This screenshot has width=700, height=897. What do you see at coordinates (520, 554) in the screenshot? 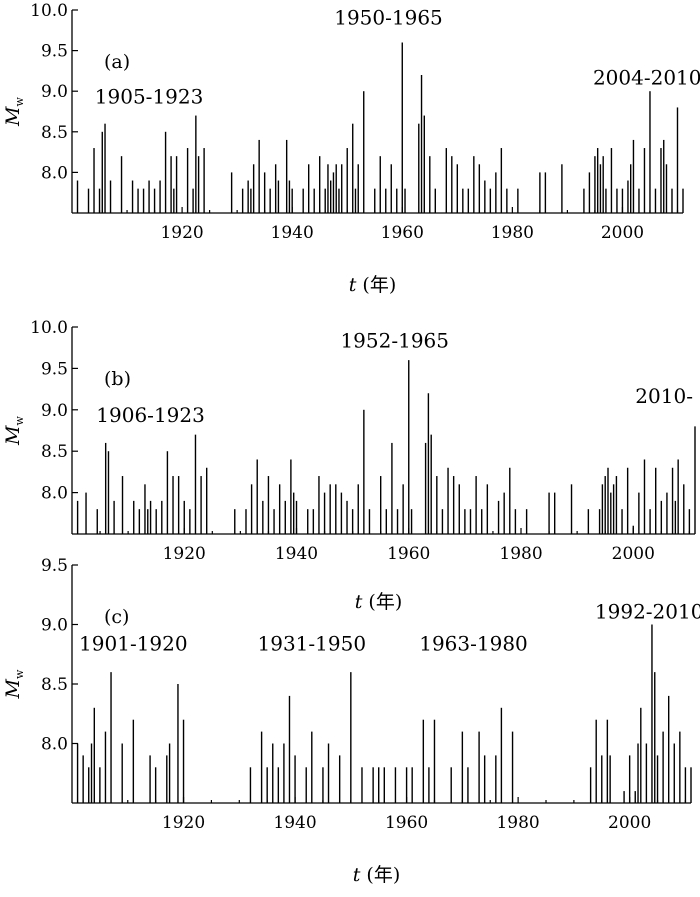
I see `panel-b-x-tick-label-1980: 1980` at bounding box center [520, 554].